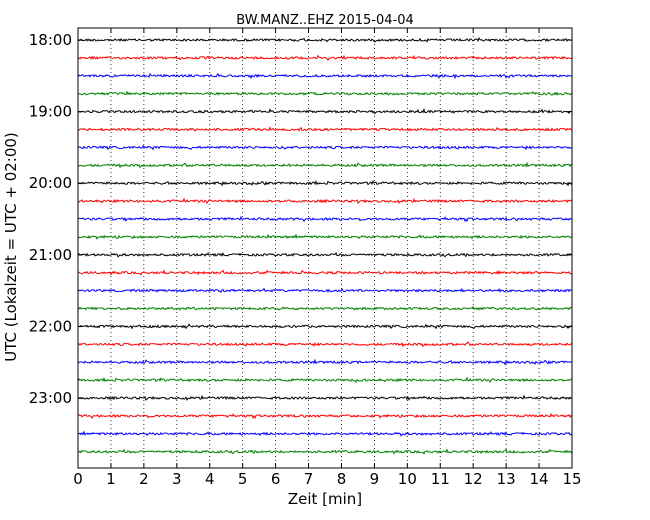 This screenshot has width=650, height=520. I want to click on x-tick-label: 10, so click(407, 479).